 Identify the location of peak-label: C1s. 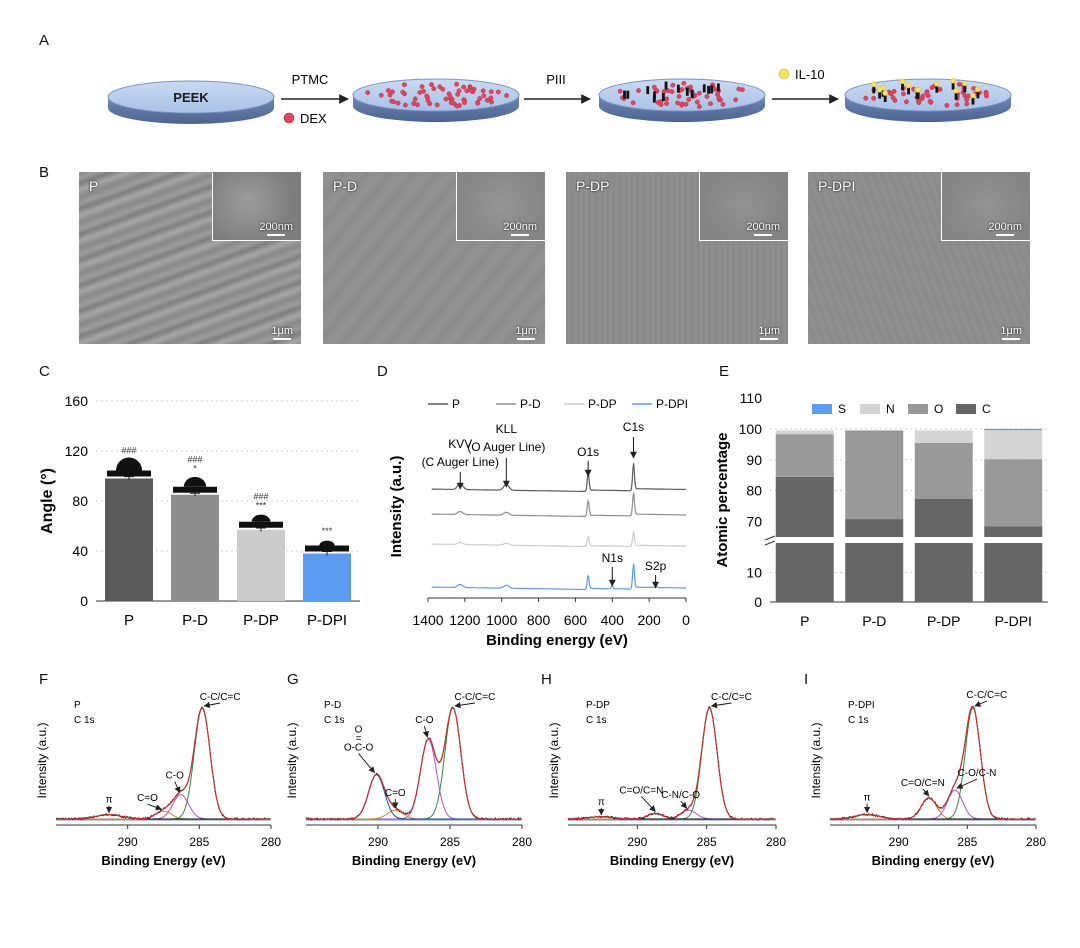
(633, 427).